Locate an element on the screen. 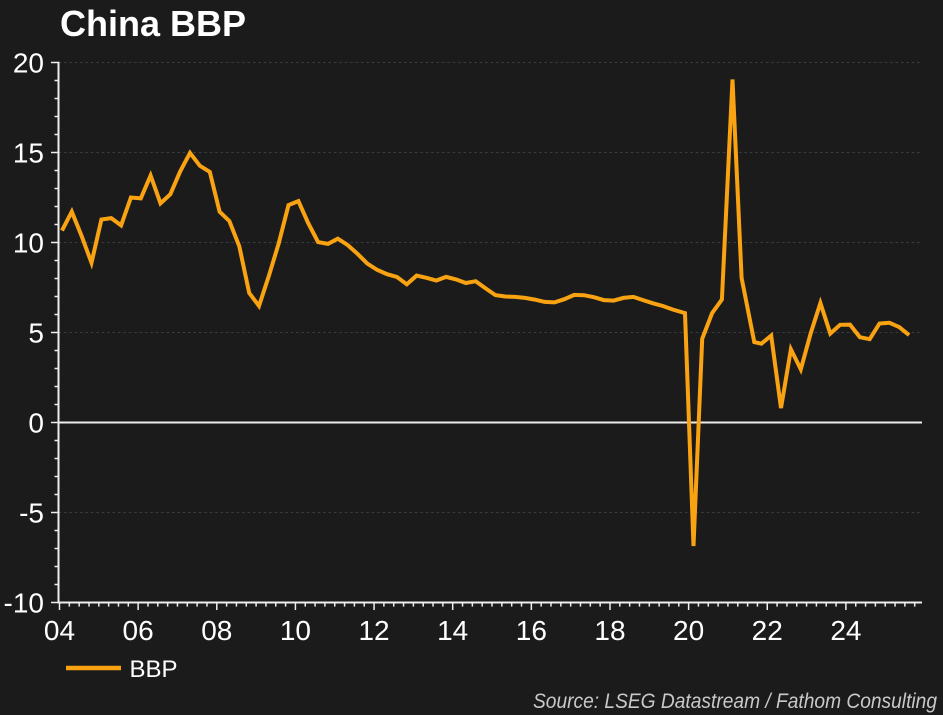  svg-text: 16 is located at coordinates (531, 630).